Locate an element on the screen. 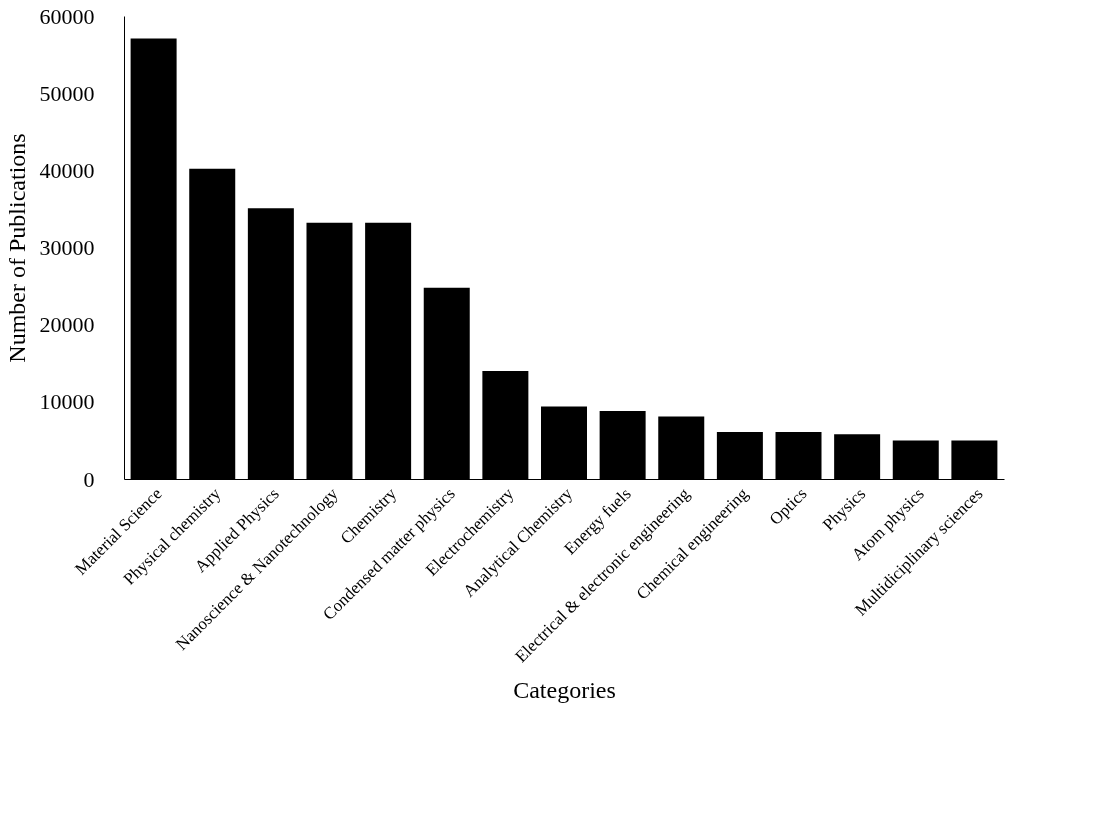 The width and height of the screenshot is (1093, 820). y-tick-label: 60000 is located at coordinates (67, 16).